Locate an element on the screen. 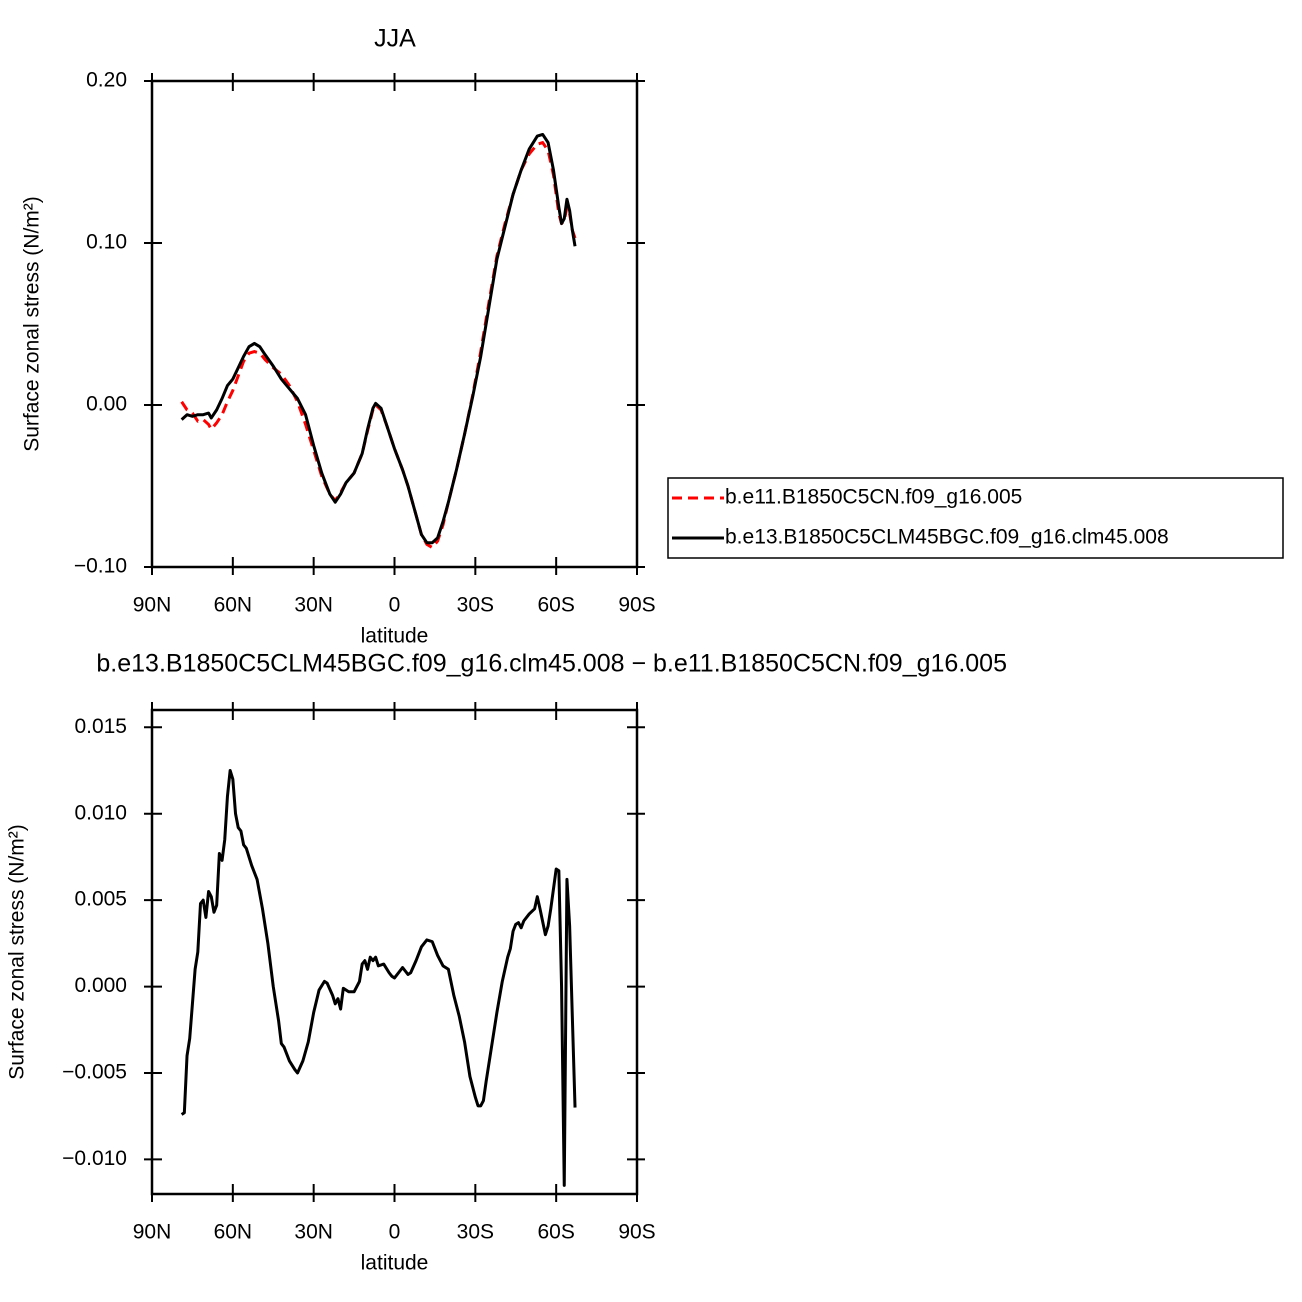 The height and width of the screenshot is (1302, 1302). y-tick-label: 0.015 is located at coordinates (100, 726).